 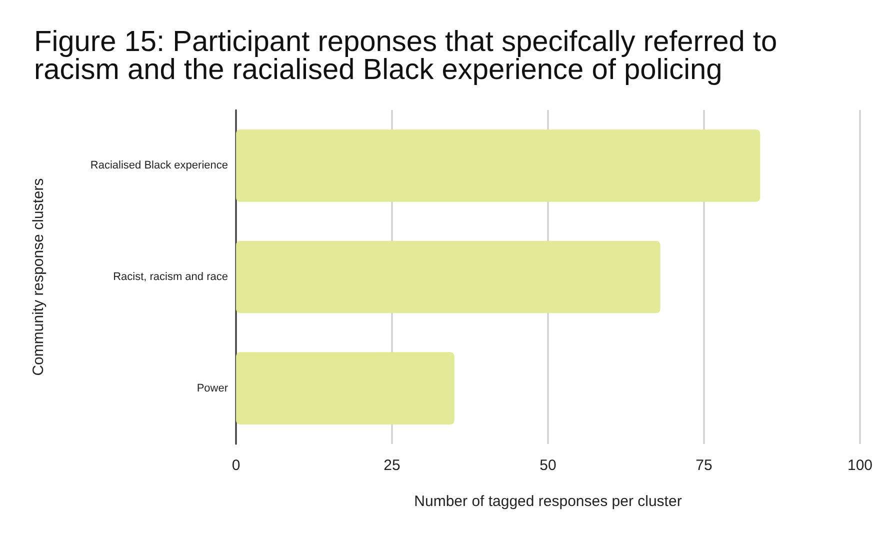 What do you see at coordinates (860, 465) in the screenshot?
I see `x-tick-label: 100` at bounding box center [860, 465].